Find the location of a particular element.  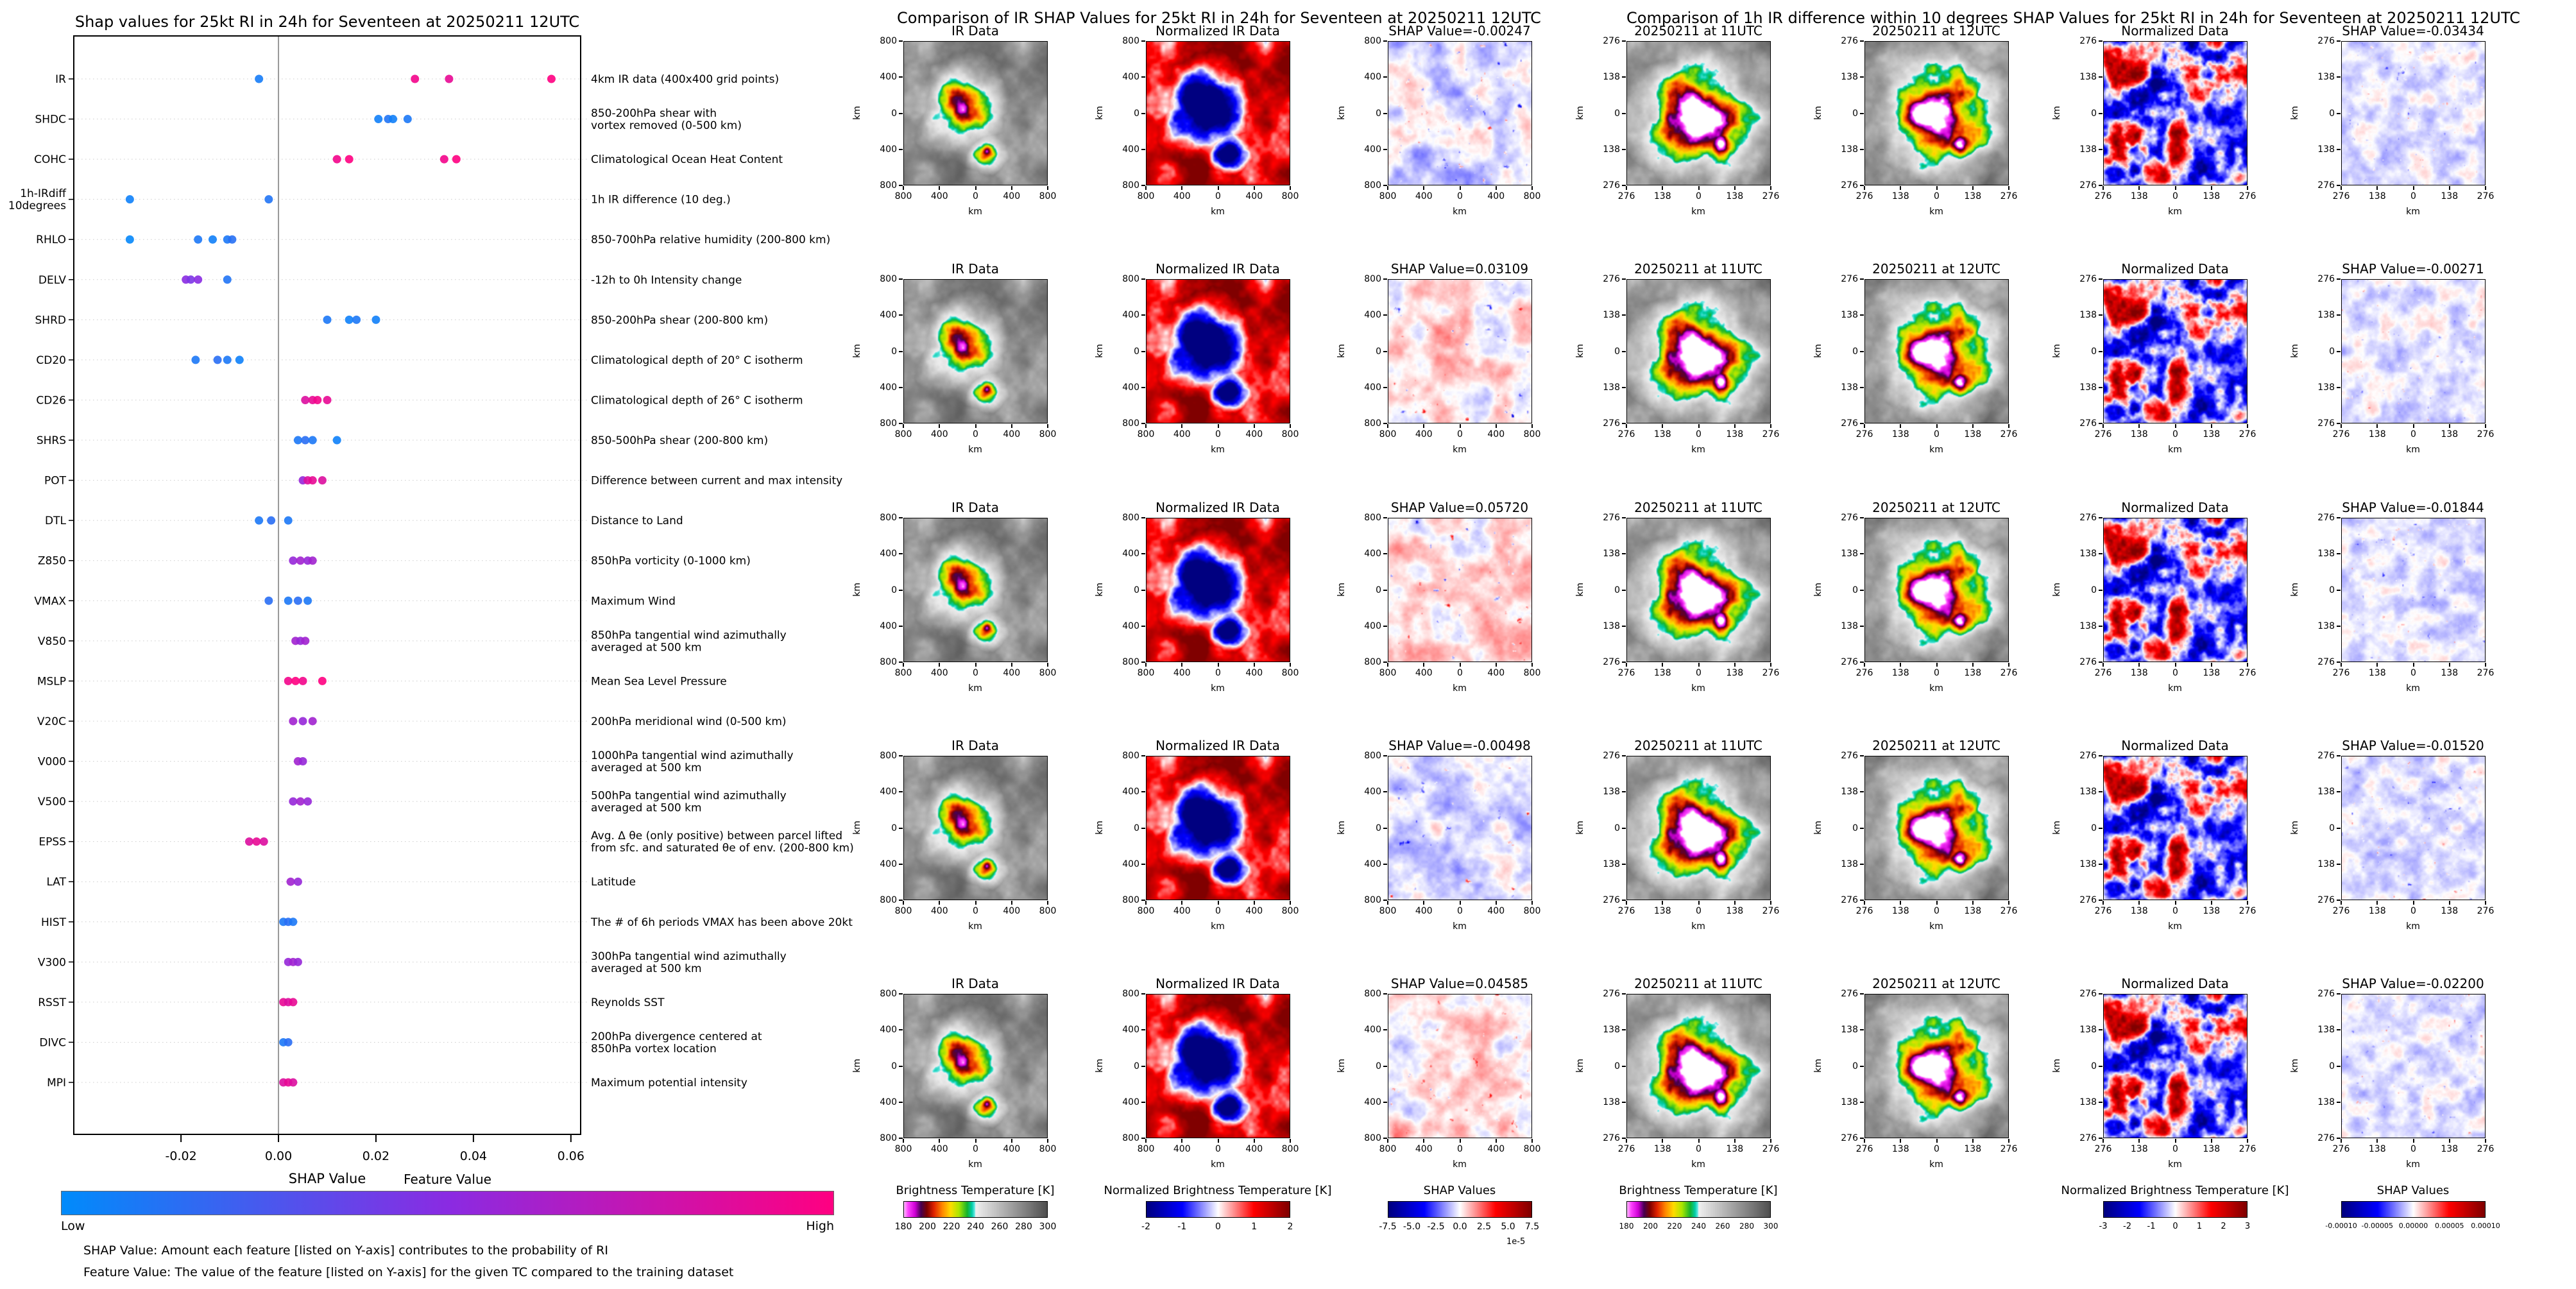

normalized-ir-row2-y-tick-label: 400 is located at coordinates (1130, 387).